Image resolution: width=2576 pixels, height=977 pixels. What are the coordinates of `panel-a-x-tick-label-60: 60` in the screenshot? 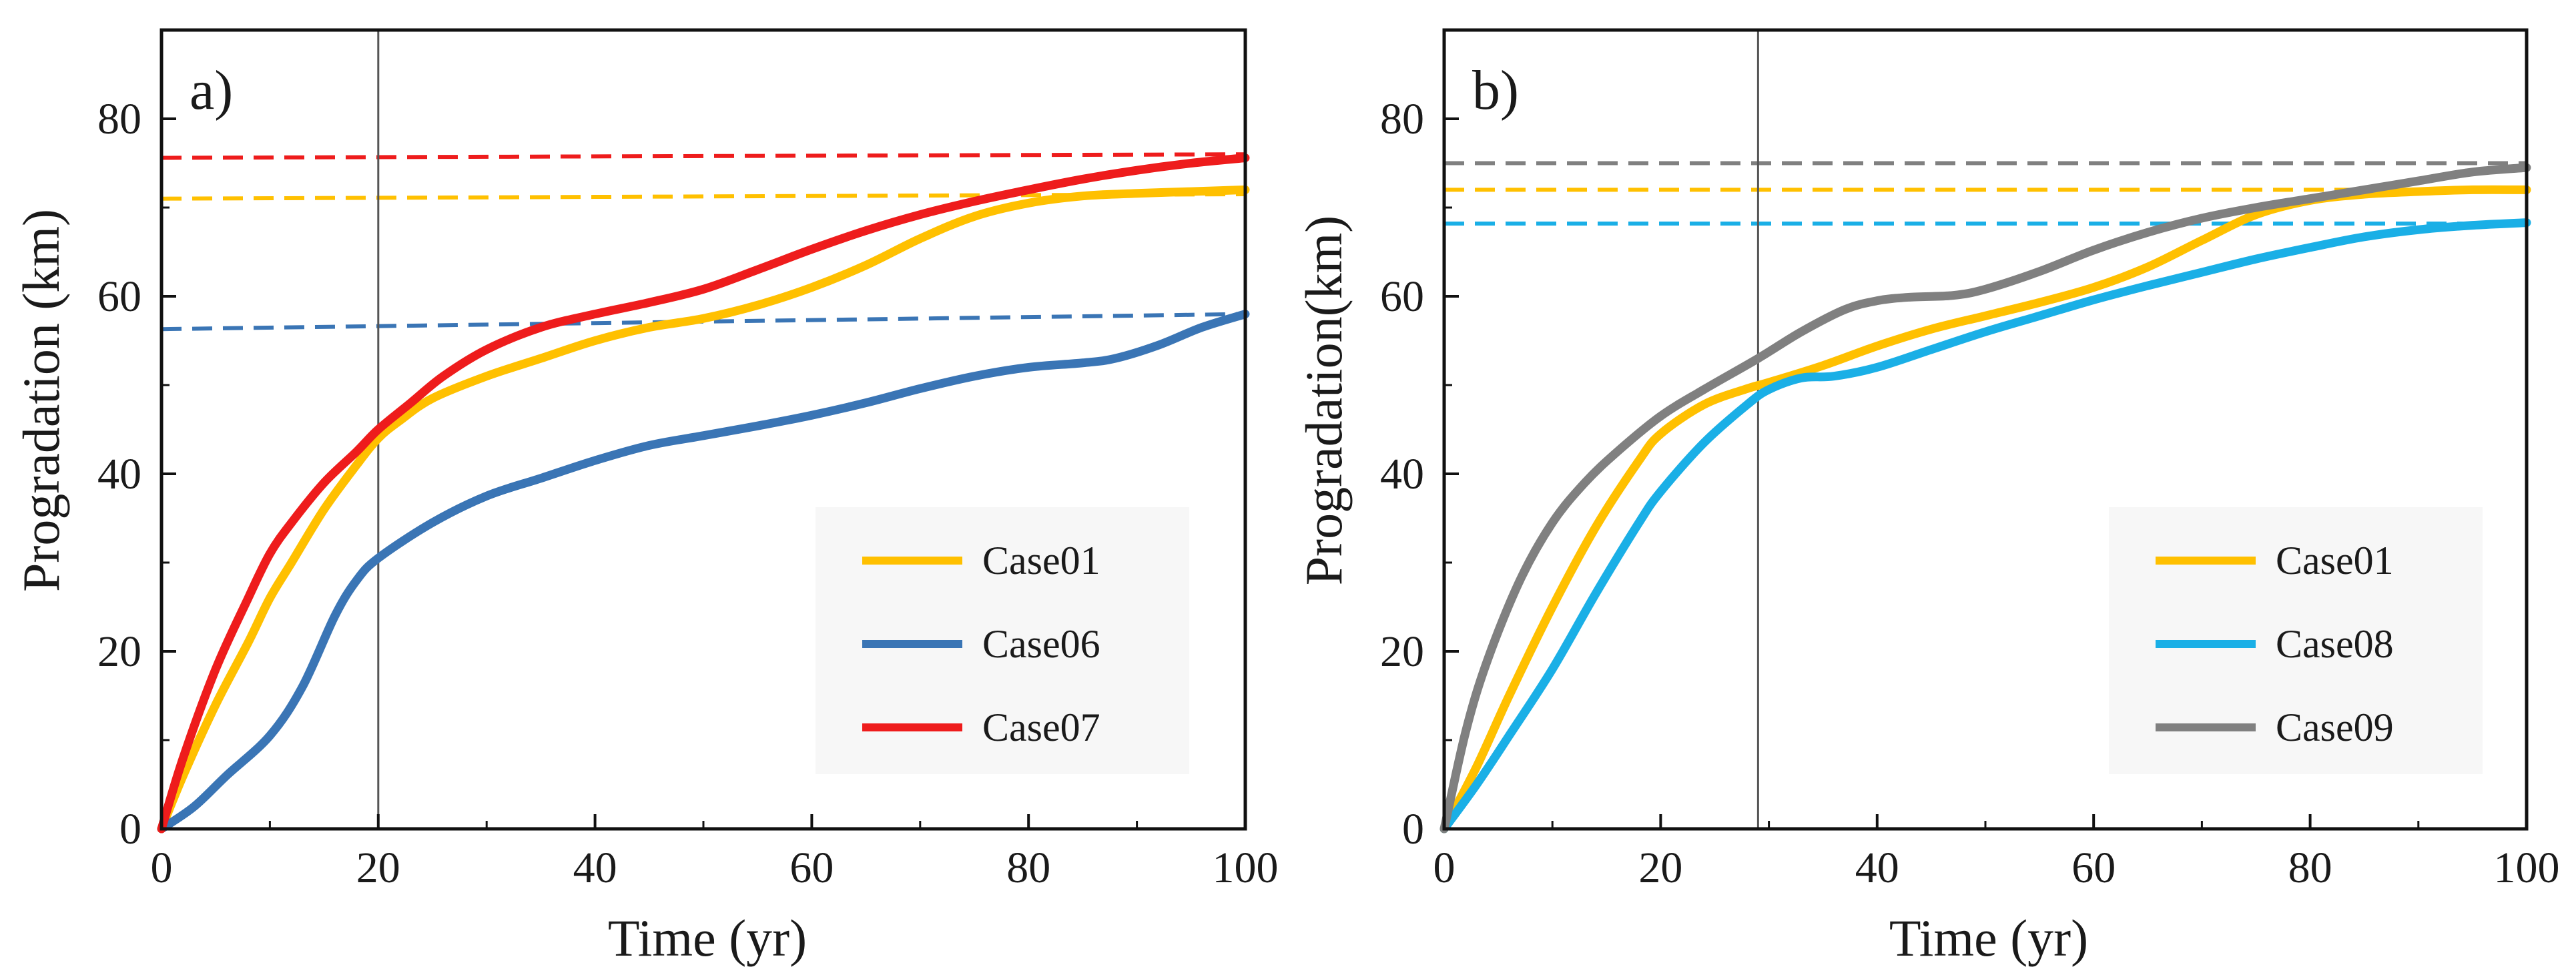 It's located at (811, 868).